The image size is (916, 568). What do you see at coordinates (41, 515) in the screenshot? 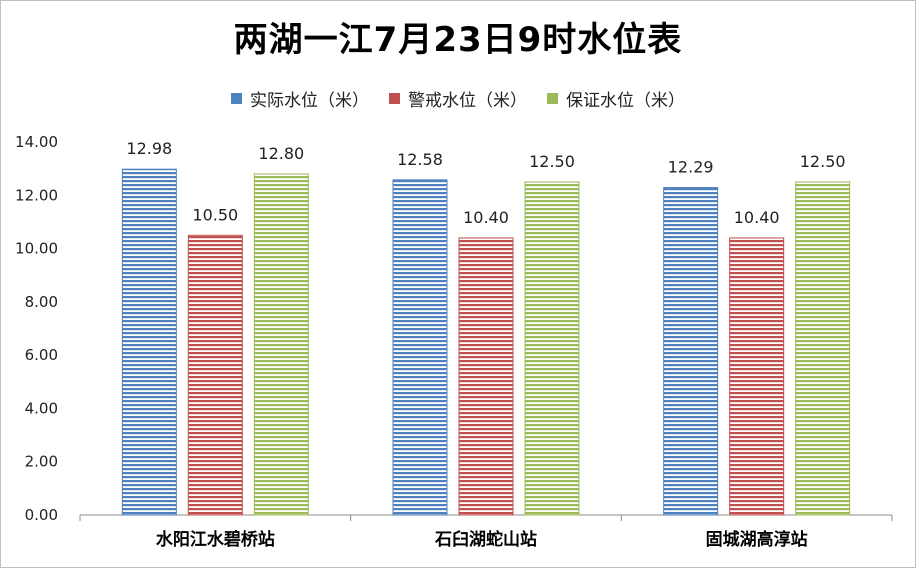
I see `y-tick-label: 0.00` at bounding box center [41, 515].